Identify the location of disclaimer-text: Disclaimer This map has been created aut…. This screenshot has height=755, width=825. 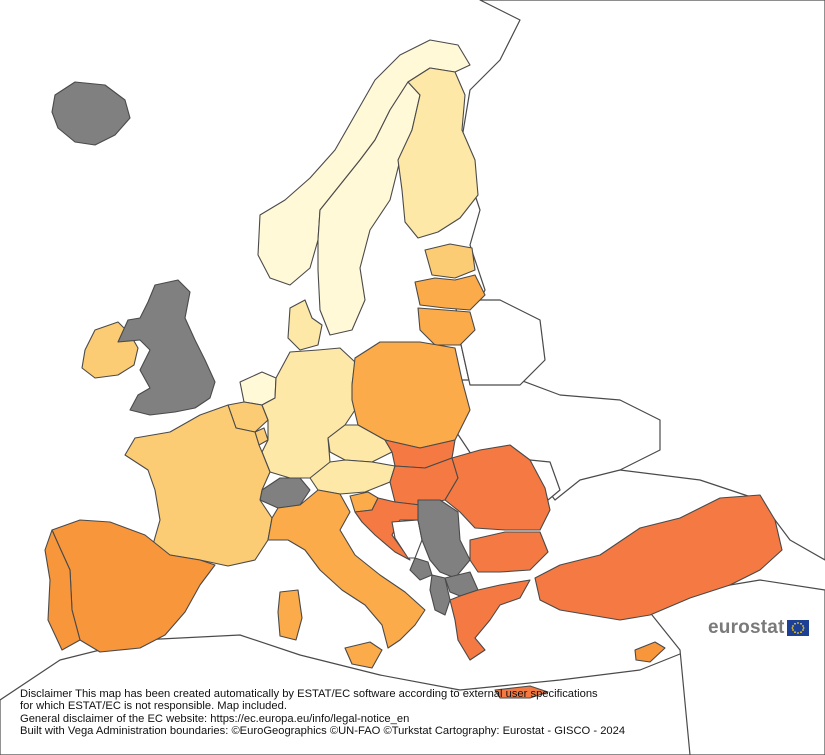
(420, 713).